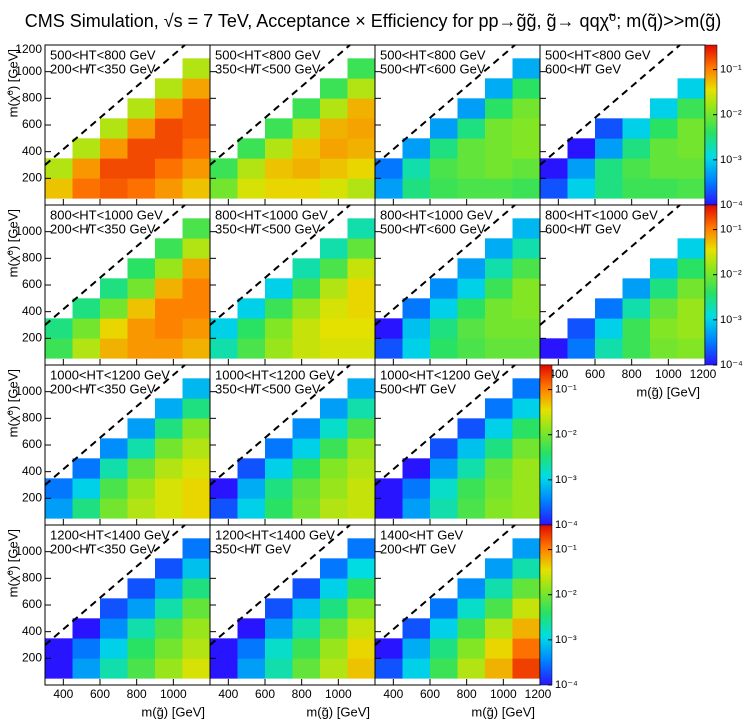 The width and height of the screenshot is (747, 725). I want to click on x-tick-label: 1000, so click(338, 694).